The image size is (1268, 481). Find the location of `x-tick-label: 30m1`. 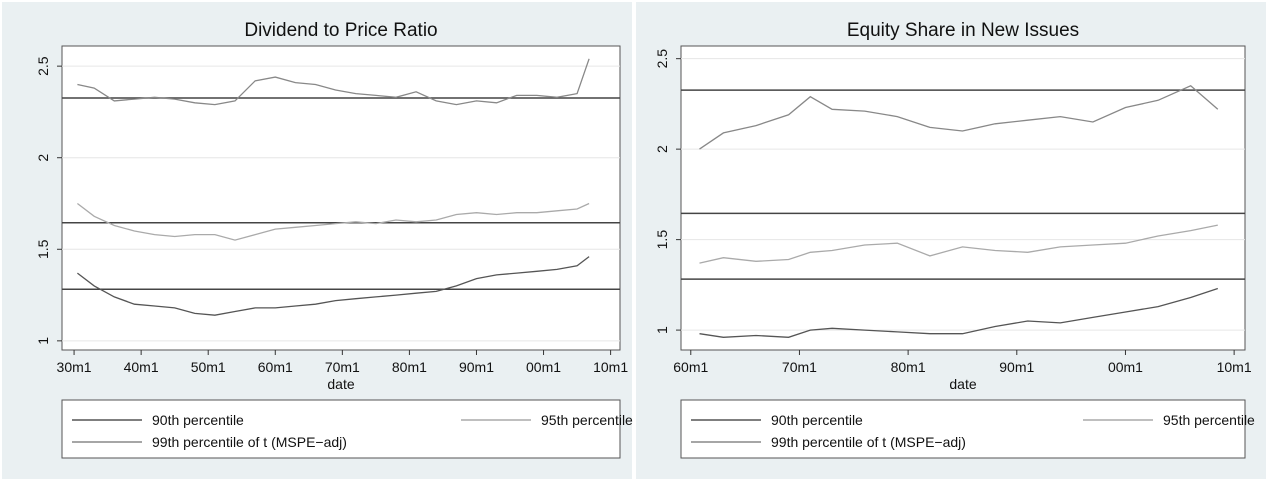

x-tick-label: 30m1 is located at coordinates (74, 367).